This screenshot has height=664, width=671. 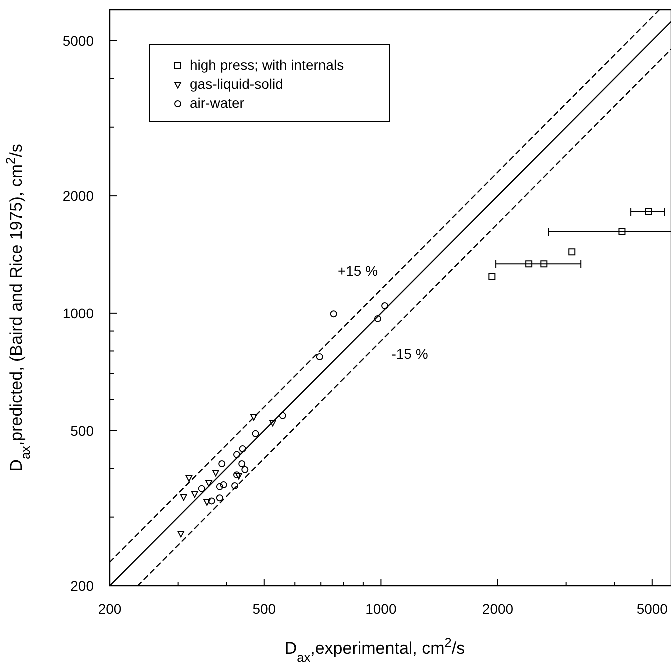 I want to click on y-tick-label: 200, so click(x=82, y=586).